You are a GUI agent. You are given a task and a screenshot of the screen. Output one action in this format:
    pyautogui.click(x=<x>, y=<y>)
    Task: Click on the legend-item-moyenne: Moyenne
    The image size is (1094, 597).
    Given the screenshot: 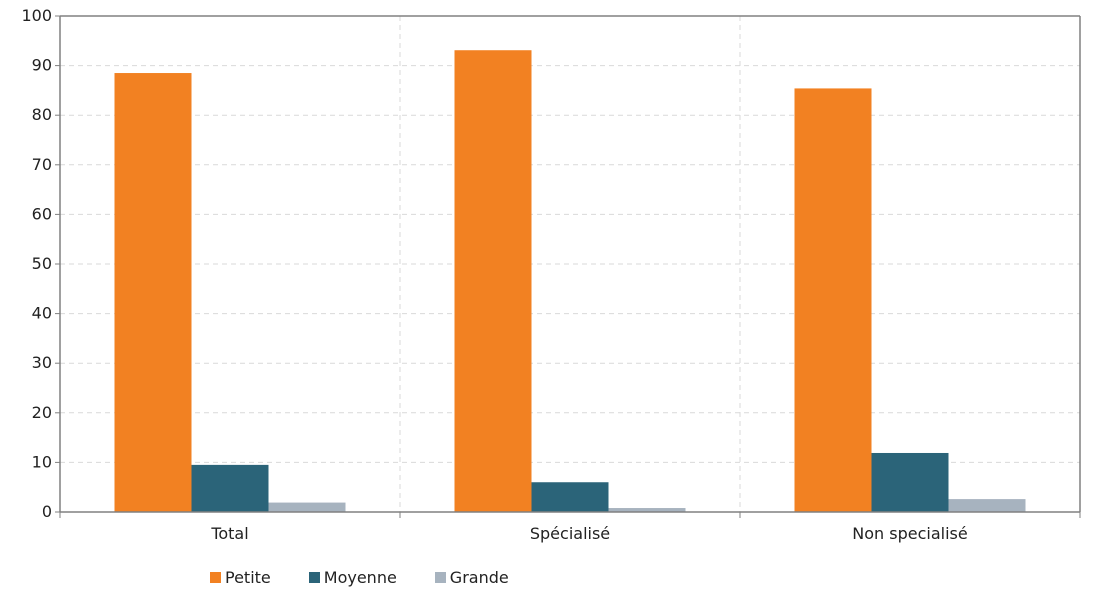 What is the action you would take?
    pyautogui.click(x=352, y=577)
    